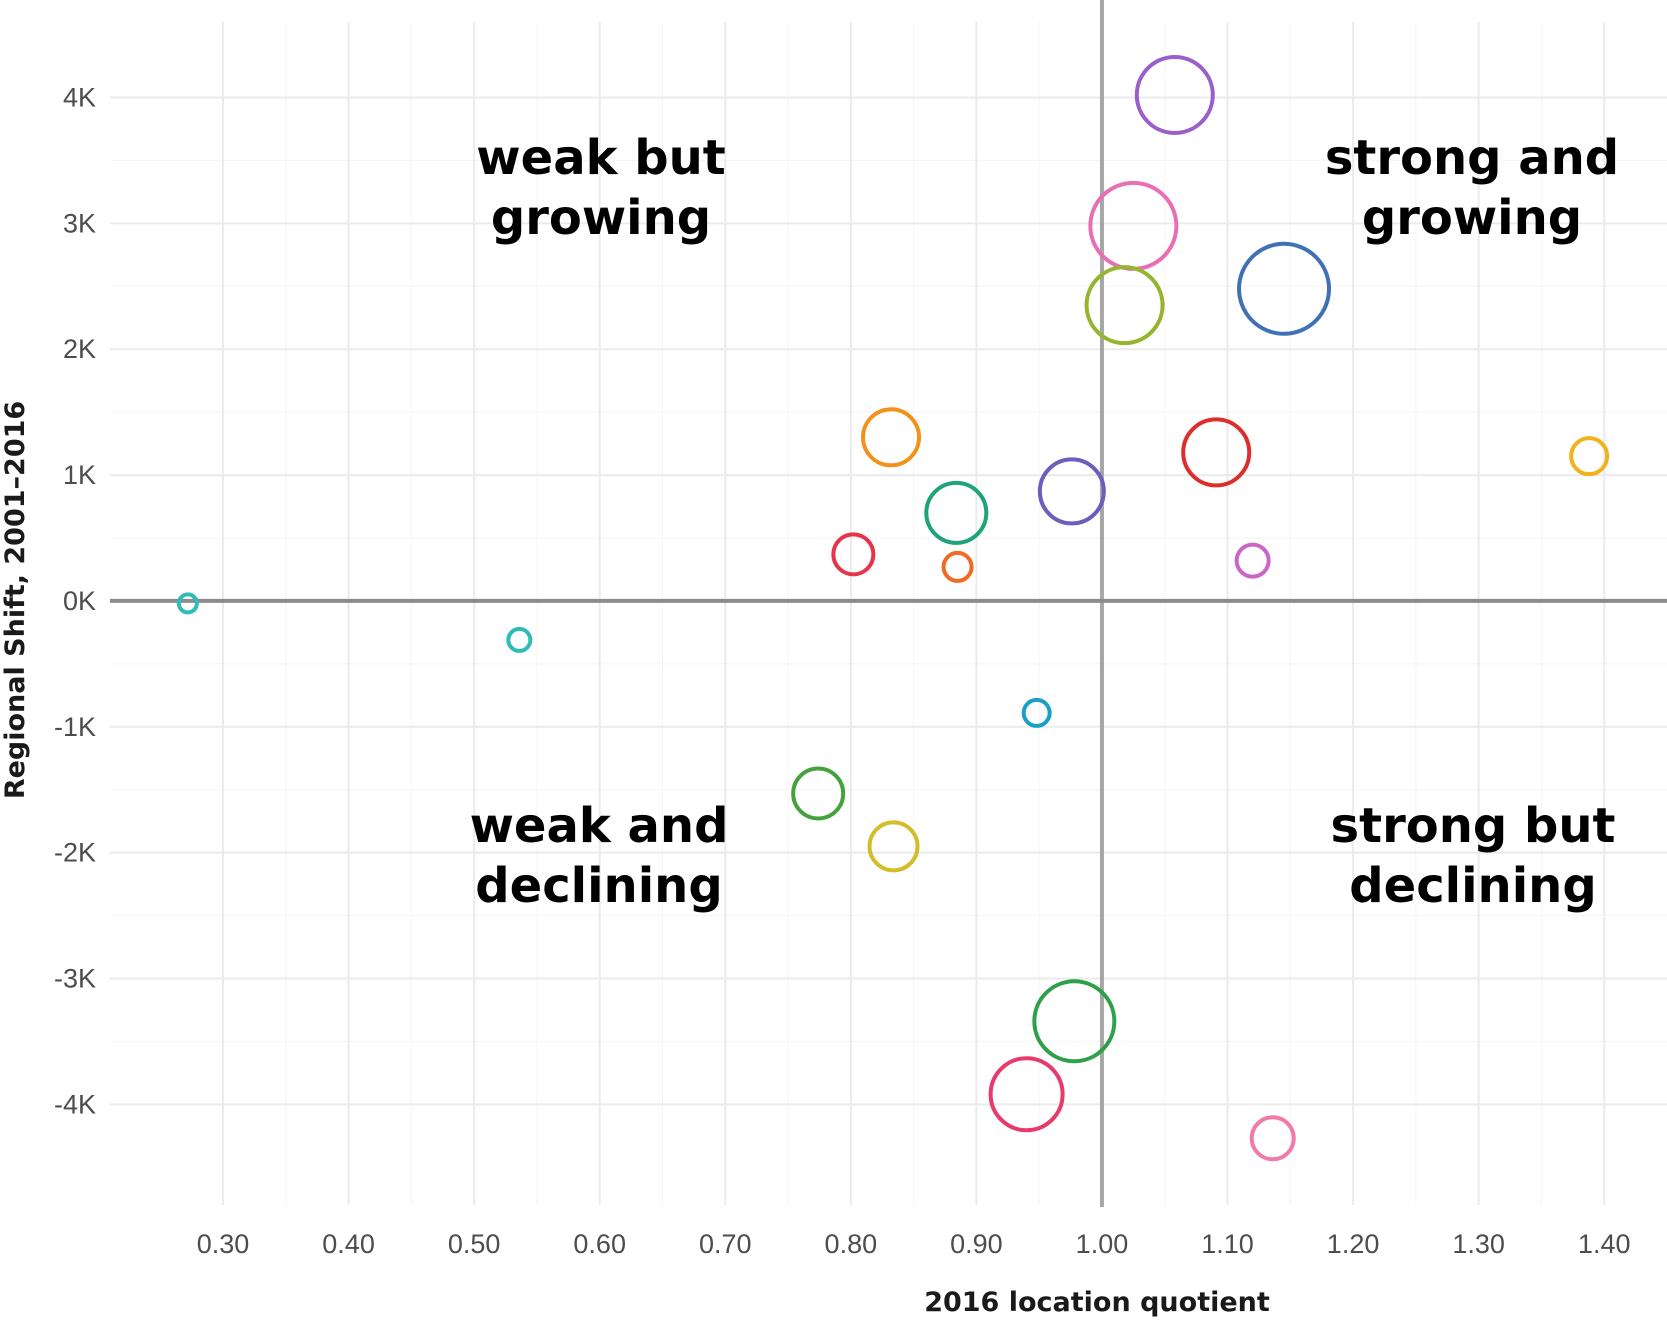  What do you see at coordinates (474, 1244) in the screenshot?
I see `x-tick-label: 0.50` at bounding box center [474, 1244].